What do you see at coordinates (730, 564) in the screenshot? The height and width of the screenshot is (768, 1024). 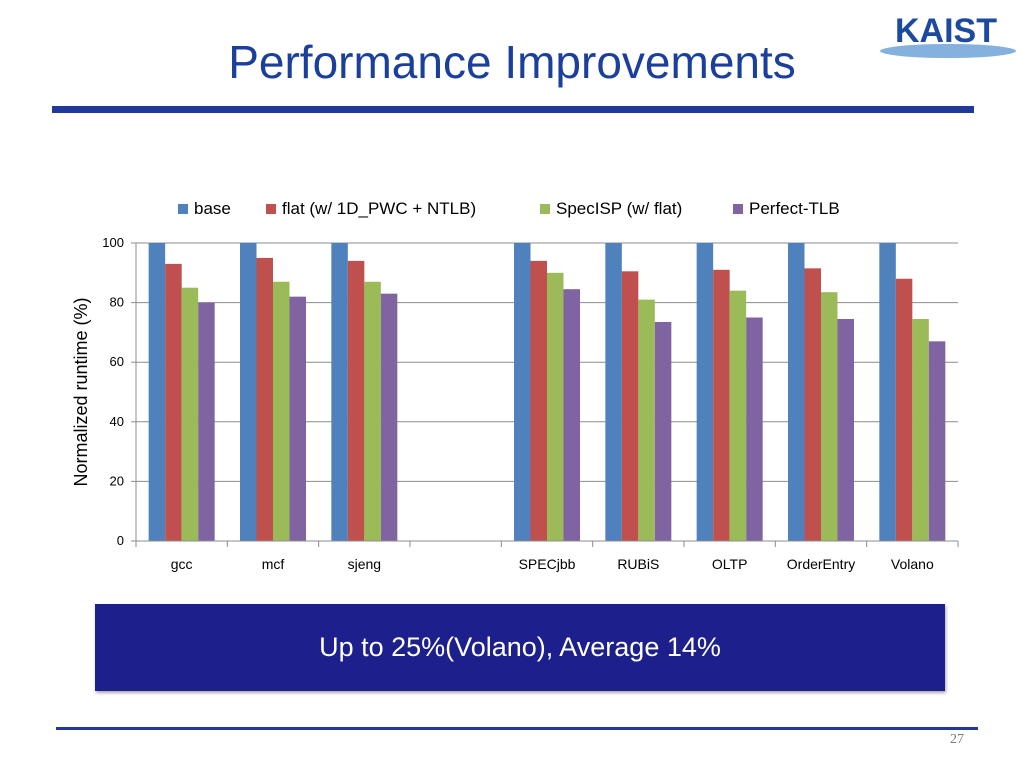 I see `x-tick-label: OLTP` at bounding box center [730, 564].